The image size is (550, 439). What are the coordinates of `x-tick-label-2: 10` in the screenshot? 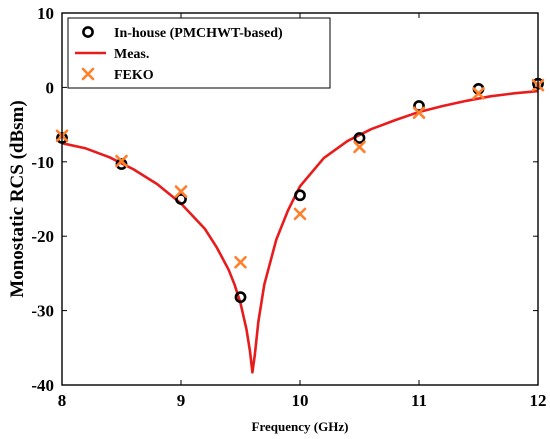 It's located at (300, 400).